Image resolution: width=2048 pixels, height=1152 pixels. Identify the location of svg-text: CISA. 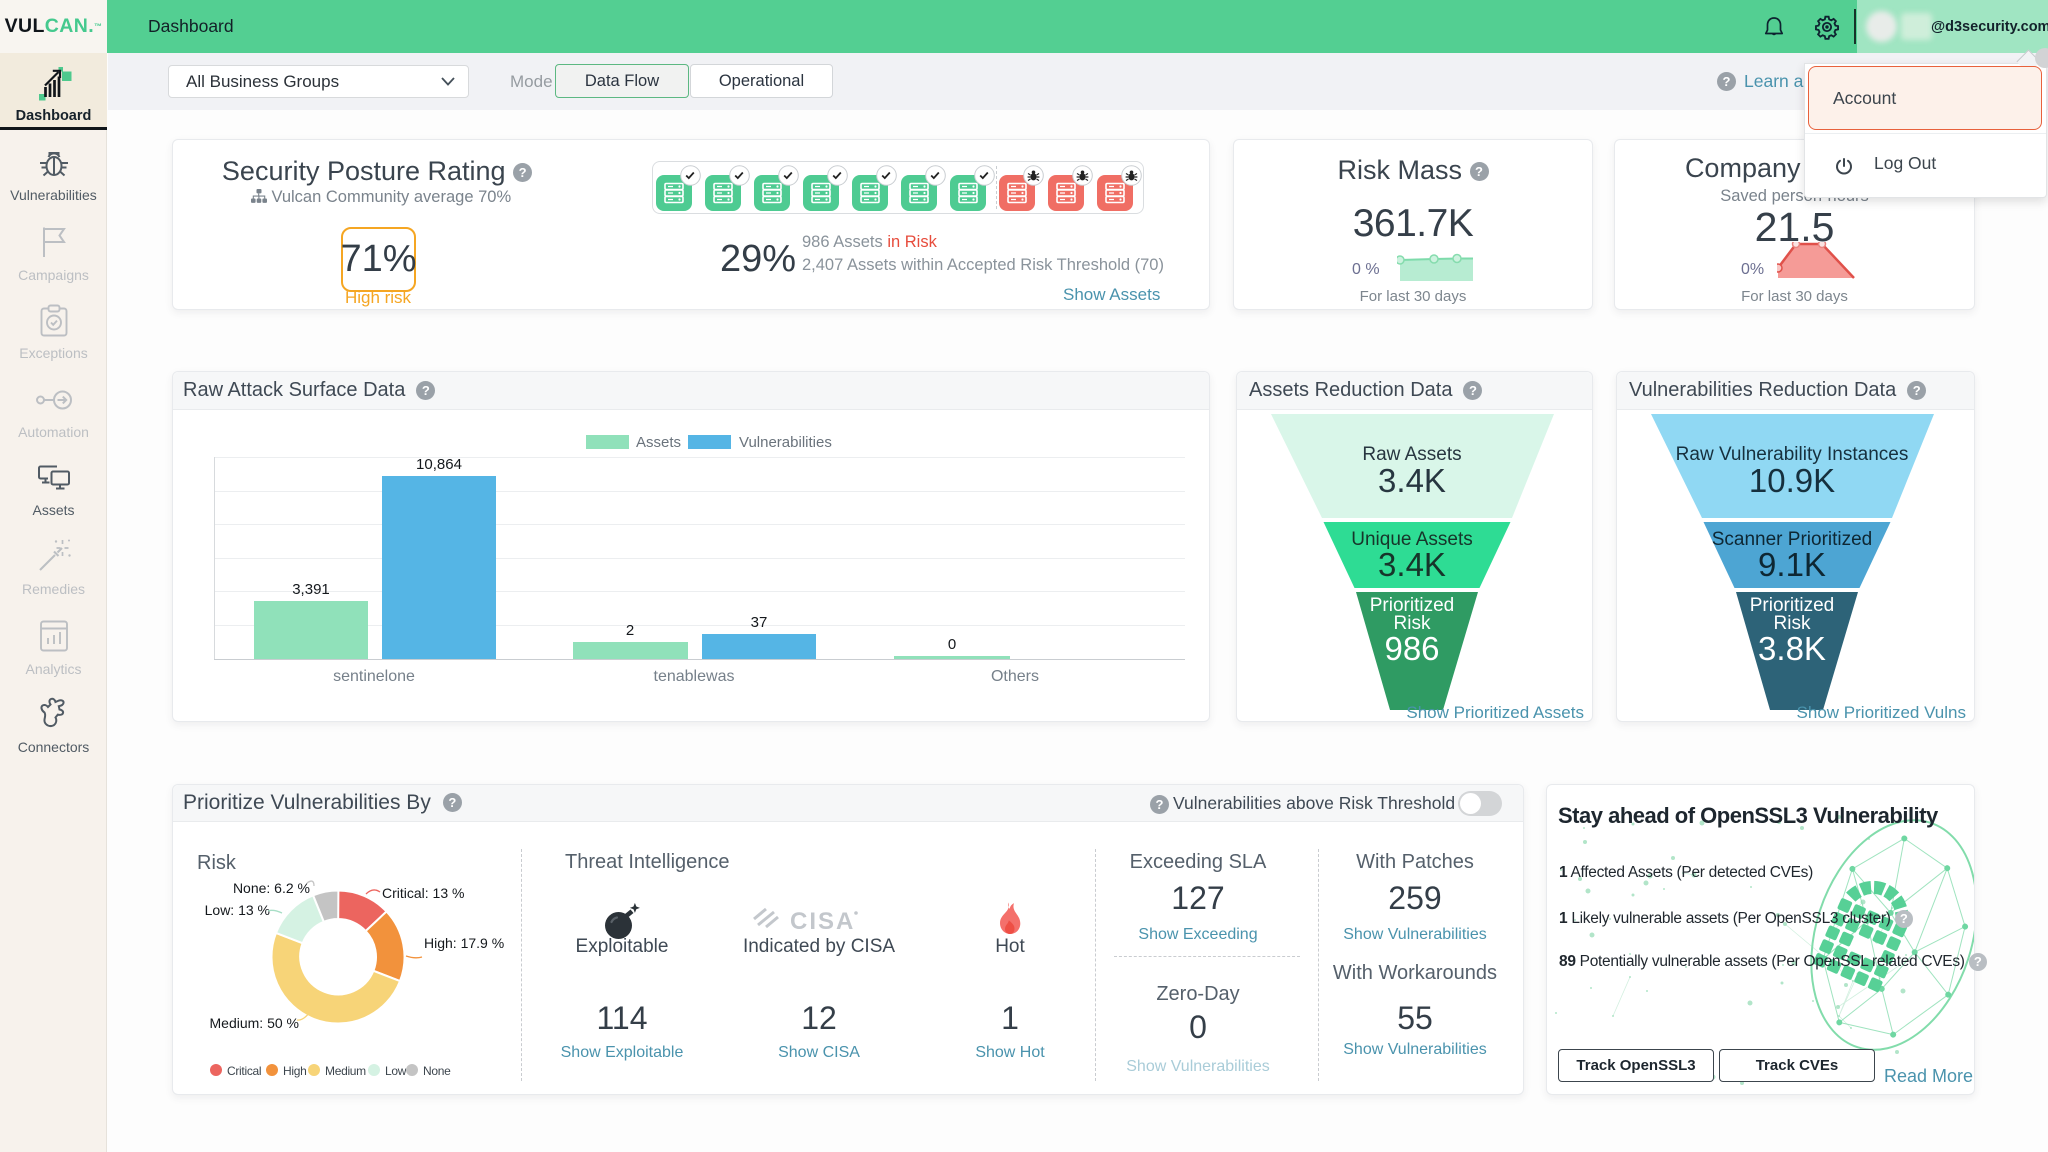
(822, 921).